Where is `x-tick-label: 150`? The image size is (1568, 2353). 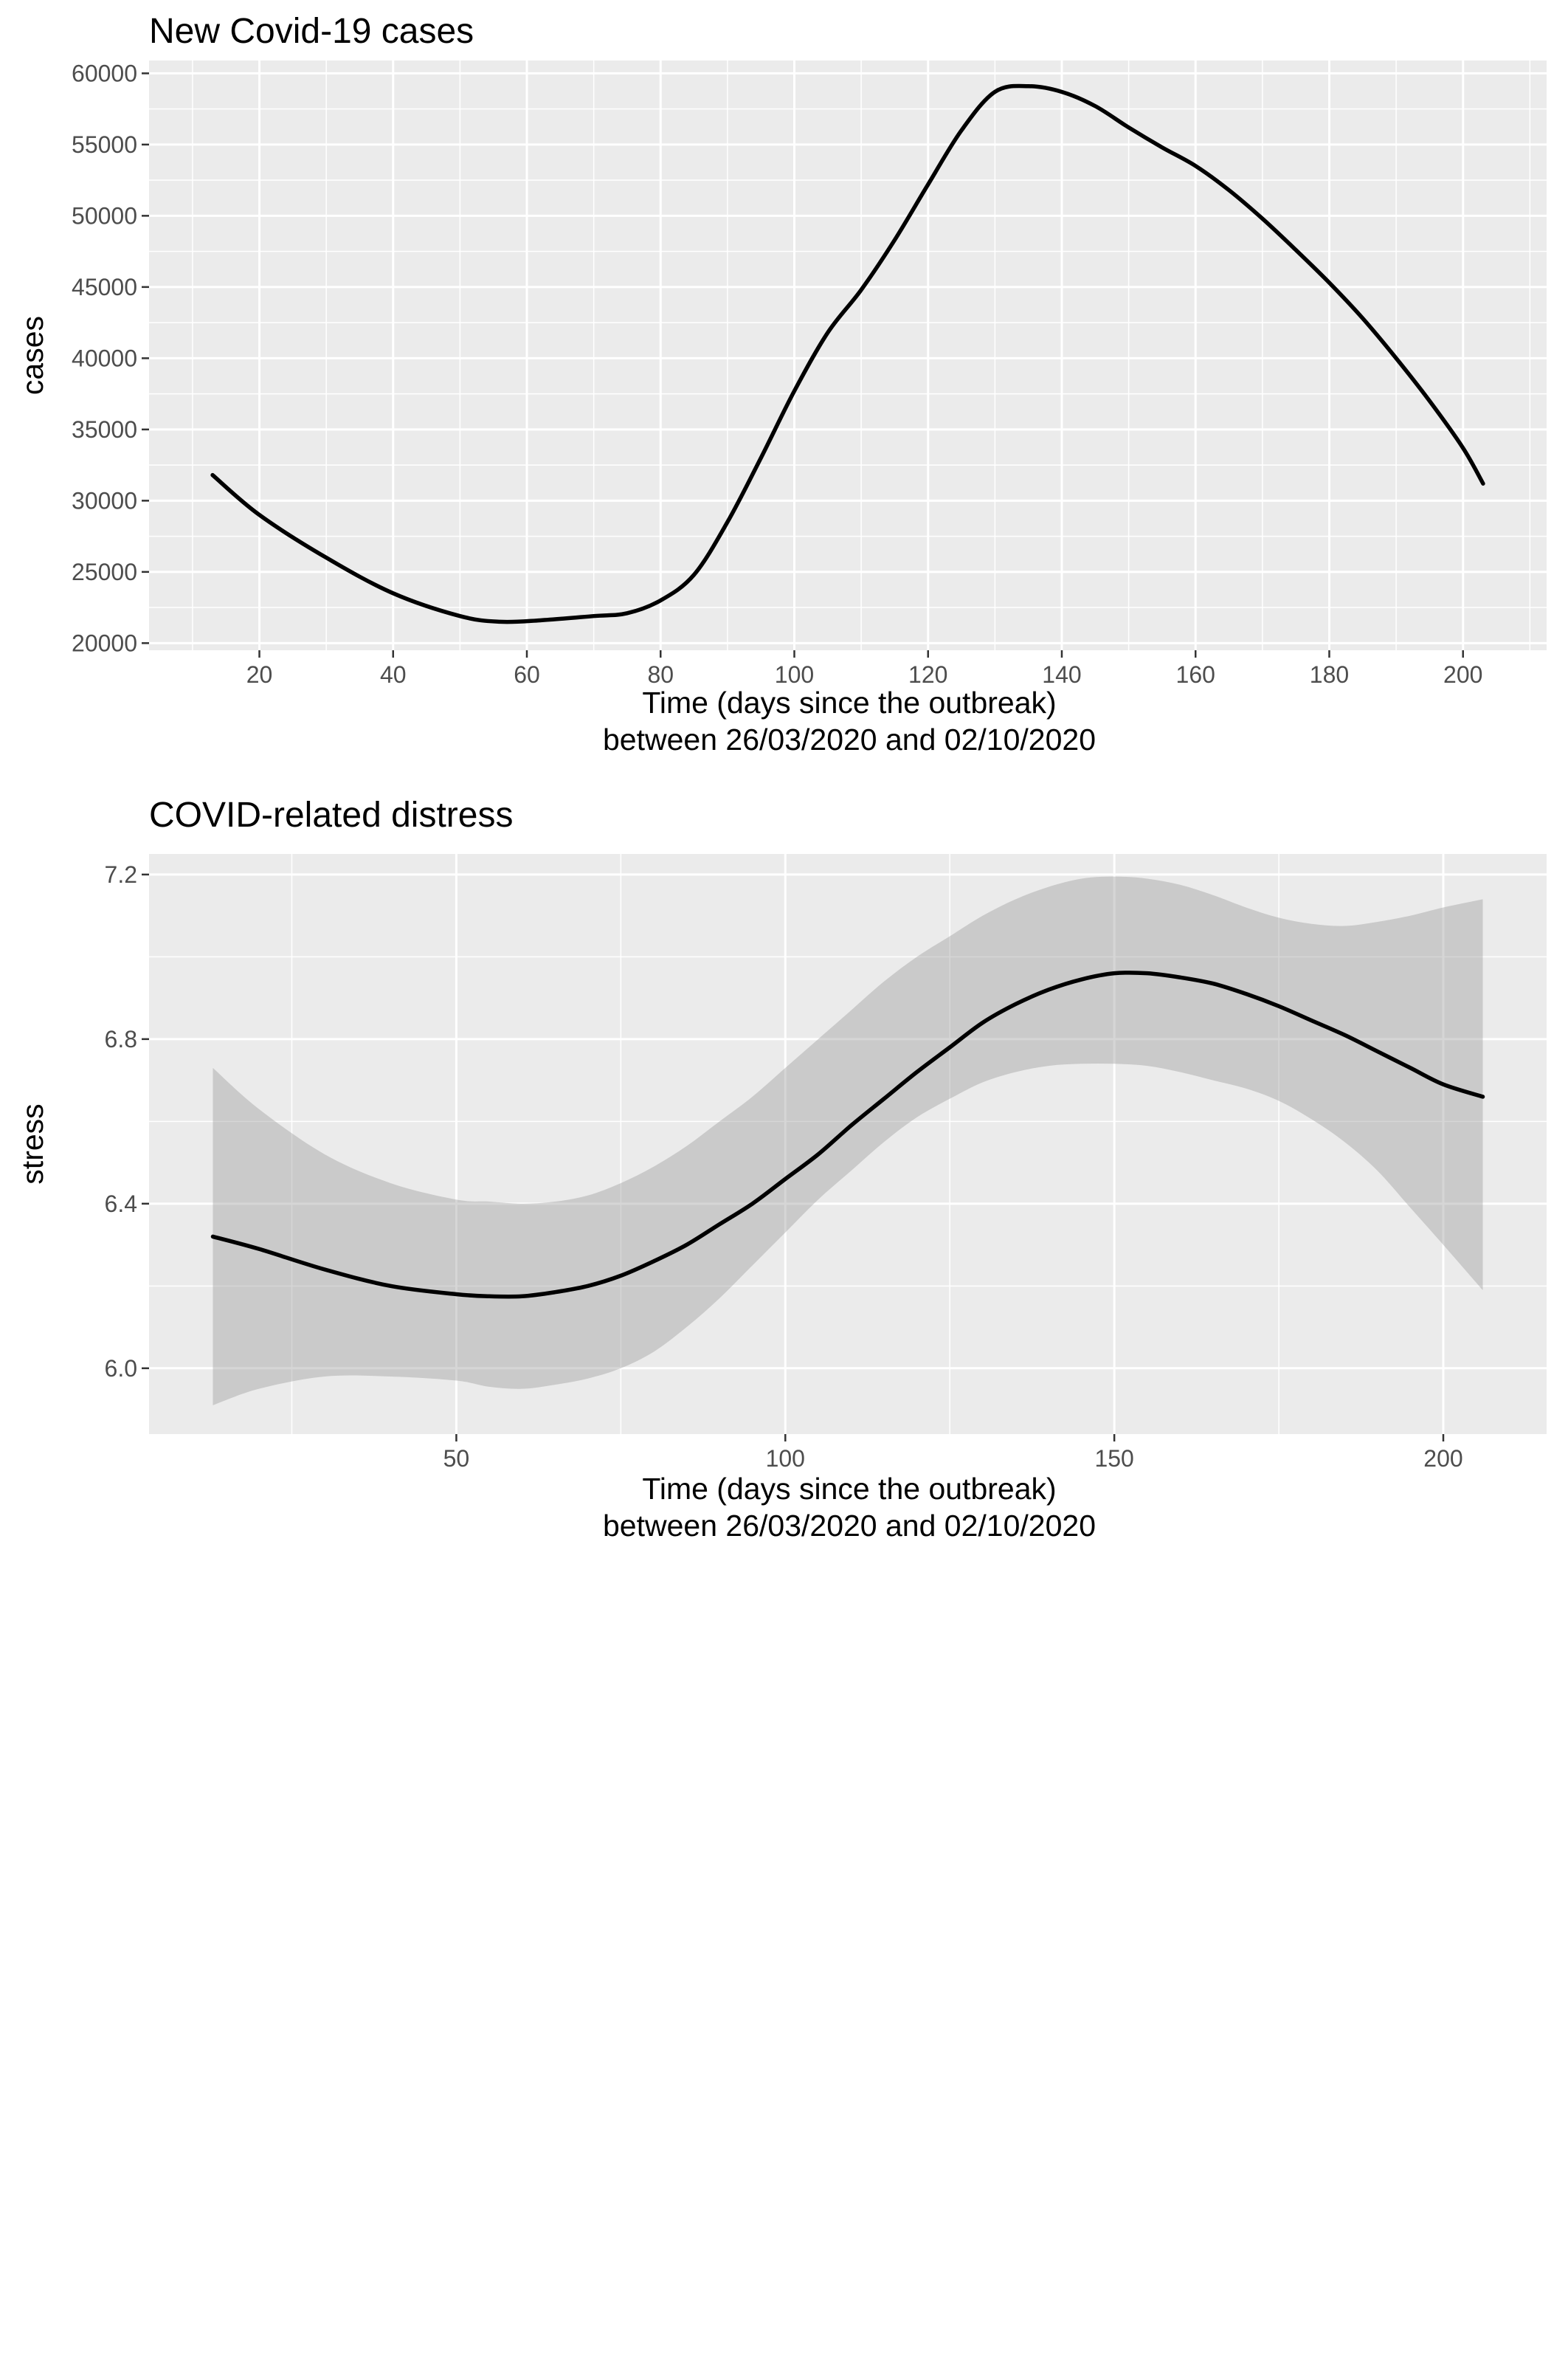
x-tick-label: 150 is located at coordinates (1113, 1458).